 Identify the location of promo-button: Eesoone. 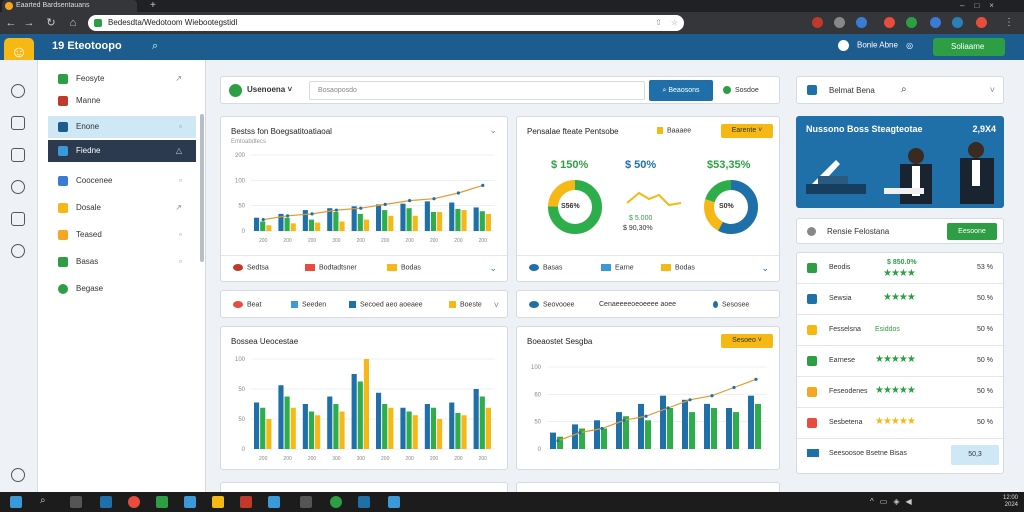
(972, 231).